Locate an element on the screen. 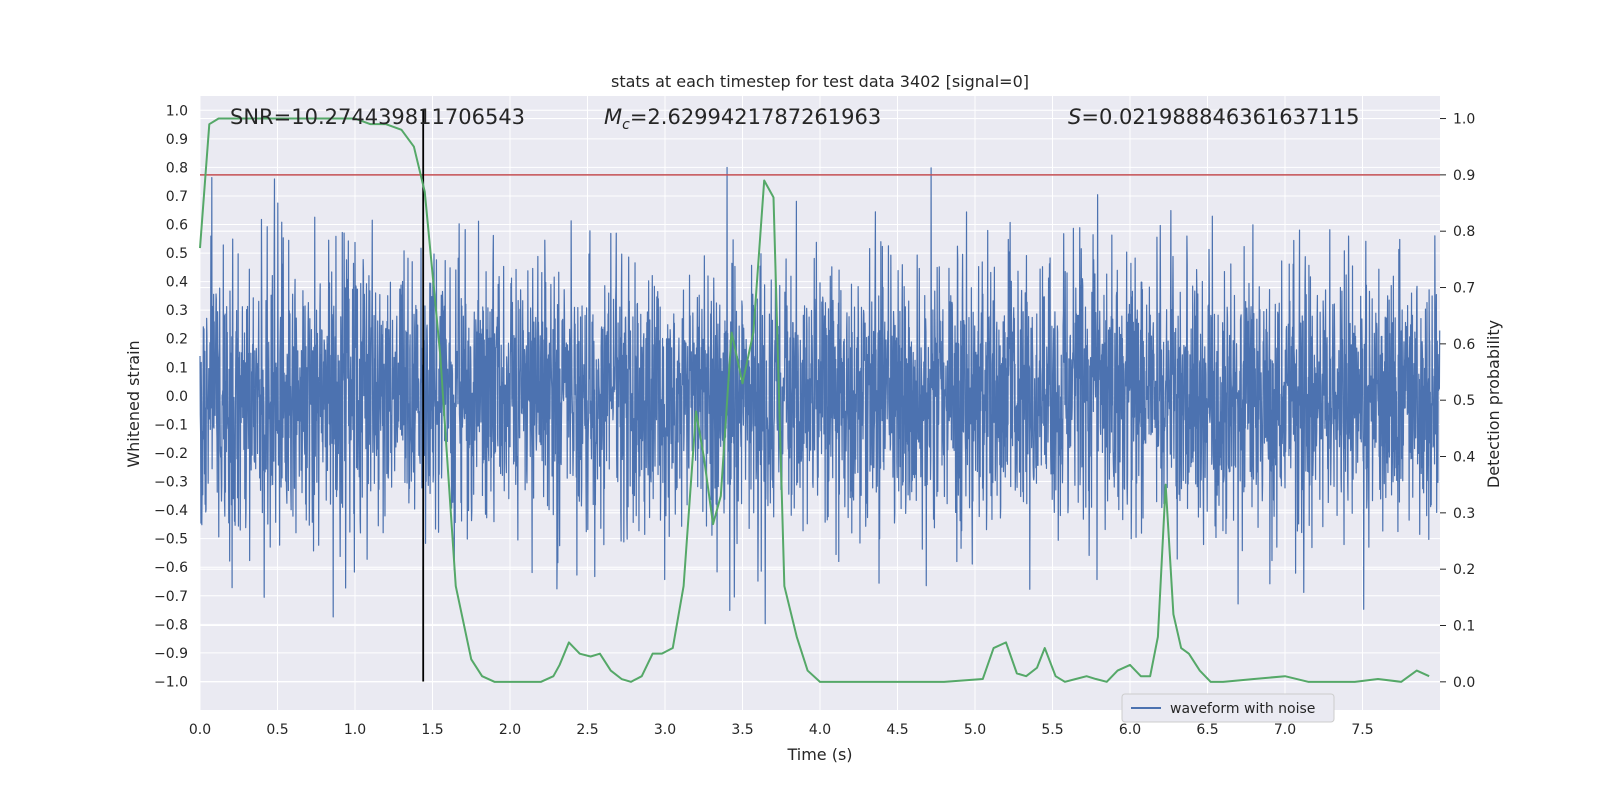  x-tick-label: 3.5 is located at coordinates (742, 730).